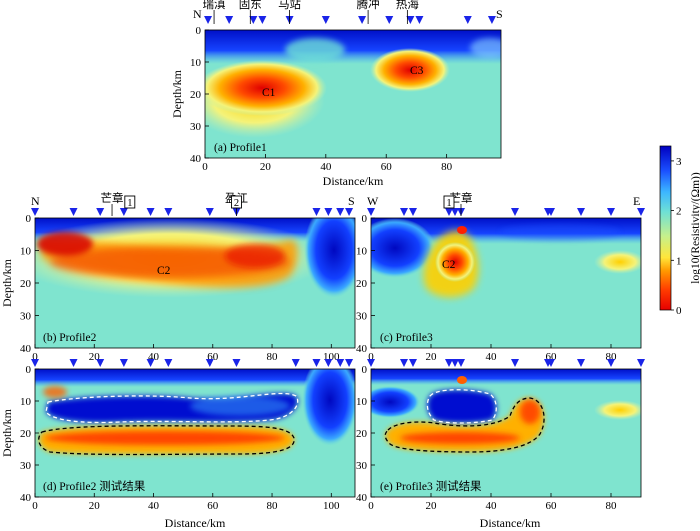 Image resolution: width=700 pixels, height=531 pixels. What do you see at coordinates (368, 5) in the screenshot?
I see `town-label: 腾冲` at bounding box center [368, 5].